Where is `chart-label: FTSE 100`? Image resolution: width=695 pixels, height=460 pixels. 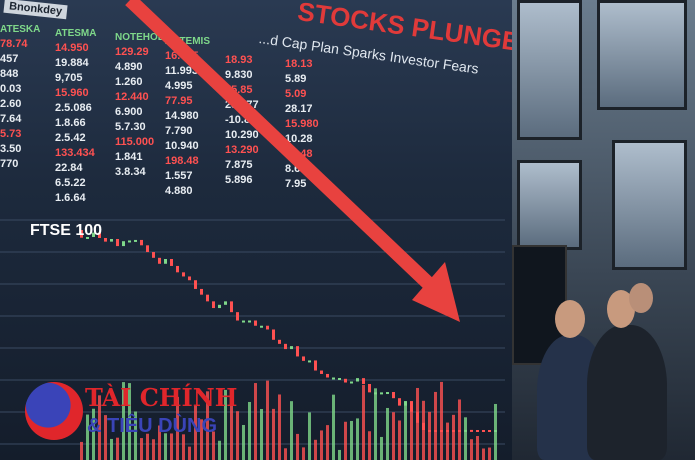 chart-label: FTSE 100 is located at coordinates (66, 230).